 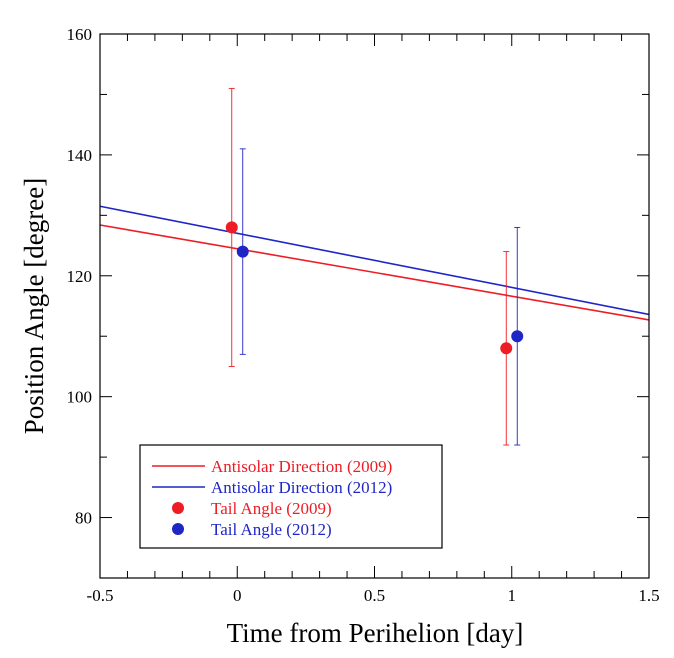 I want to click on y-tick-label: 80, so click(x=83, y=518).